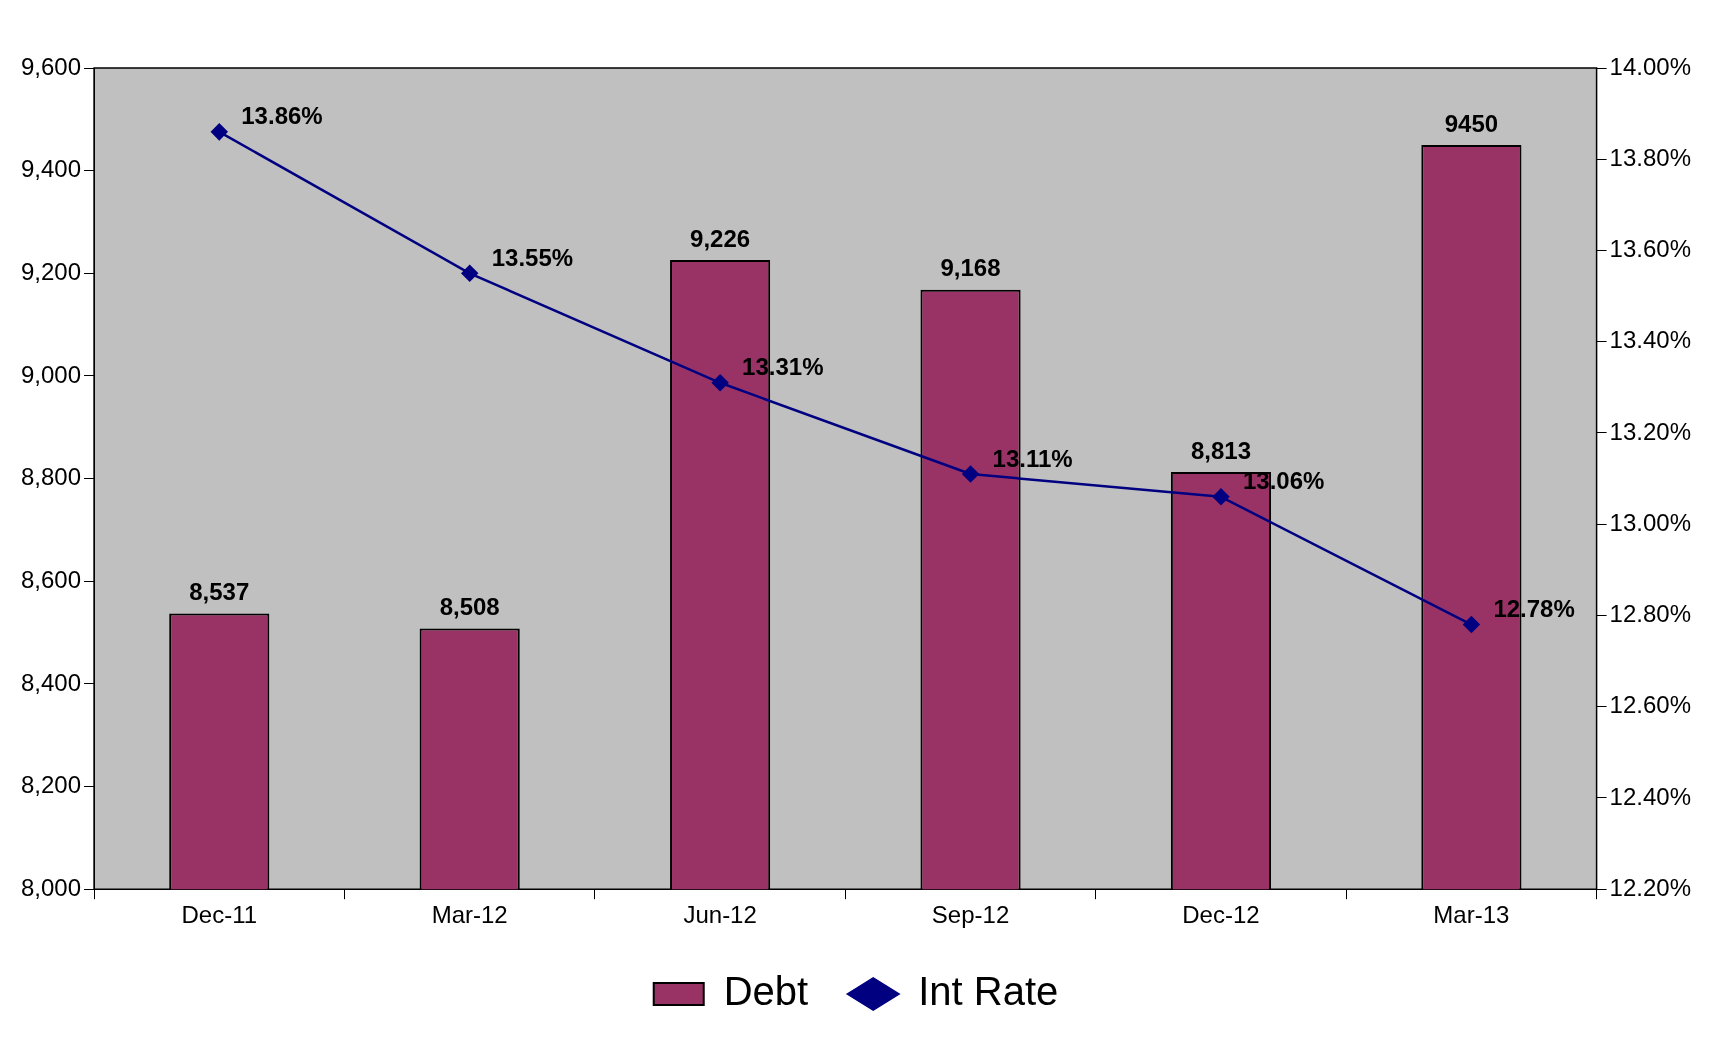 Image resolution: width=1726 pixels, height=1056 pixels. I want to click on y2-tick-label: 13.00%, so click(1650, 522).